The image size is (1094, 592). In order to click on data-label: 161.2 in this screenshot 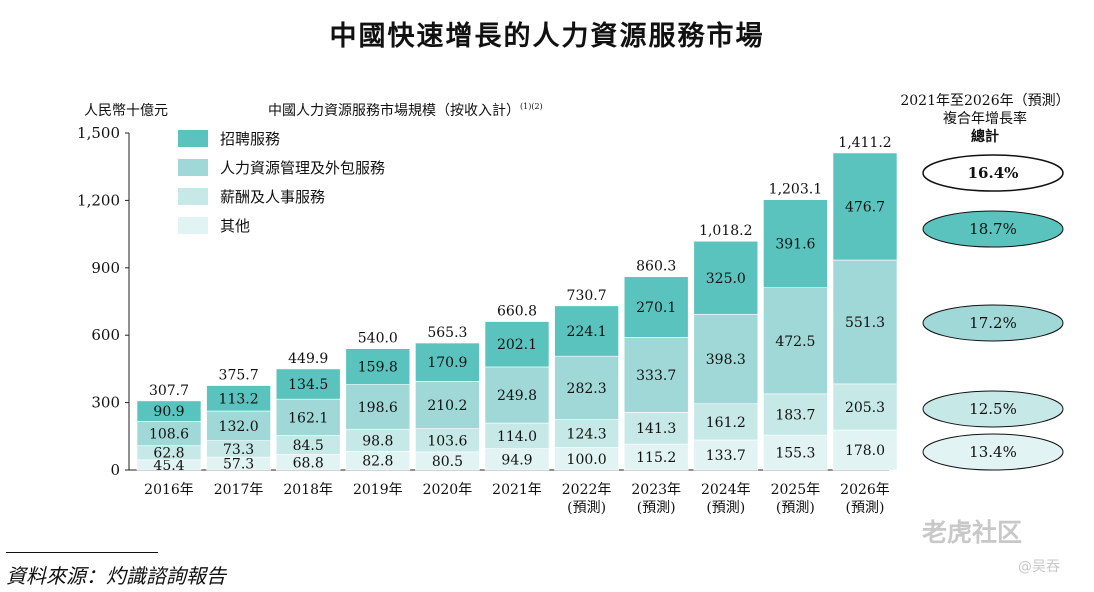, I will do `click(726, 423)`.